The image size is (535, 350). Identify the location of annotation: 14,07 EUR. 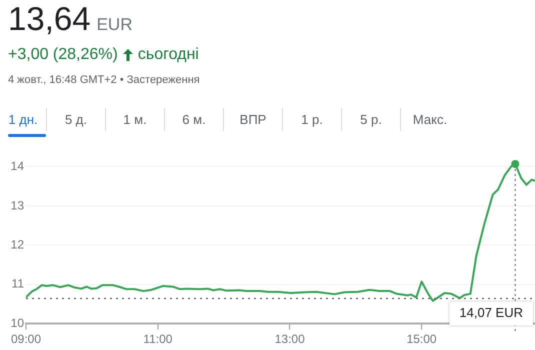
(491, 312).